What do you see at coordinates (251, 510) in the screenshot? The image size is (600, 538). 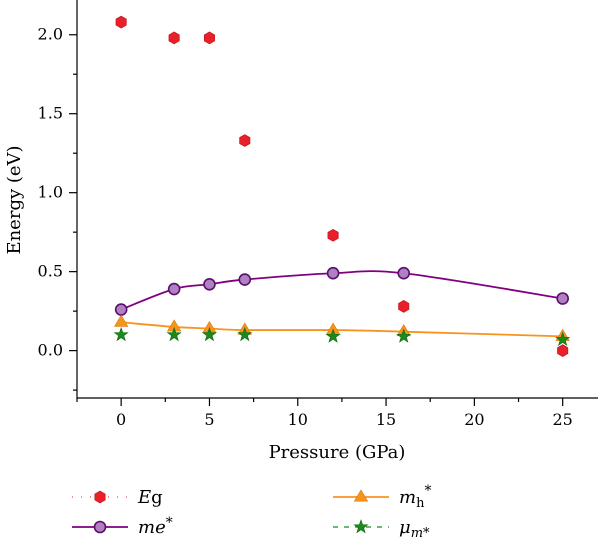 I see `legend: Eg me* mh* μm*` at bounding box center [251, 510].